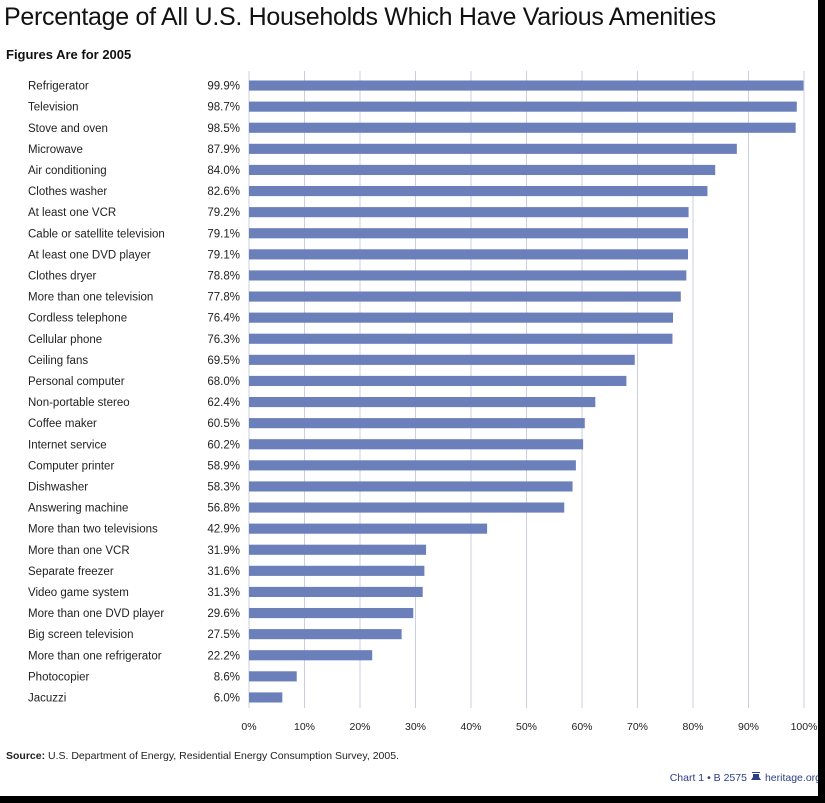 The width and height of the screenshot is (825, 803). What do you see at coordinates (77, 319) in the screenshot?
I see `category-label: Cordless telephone` at bounding box center [77, 319].